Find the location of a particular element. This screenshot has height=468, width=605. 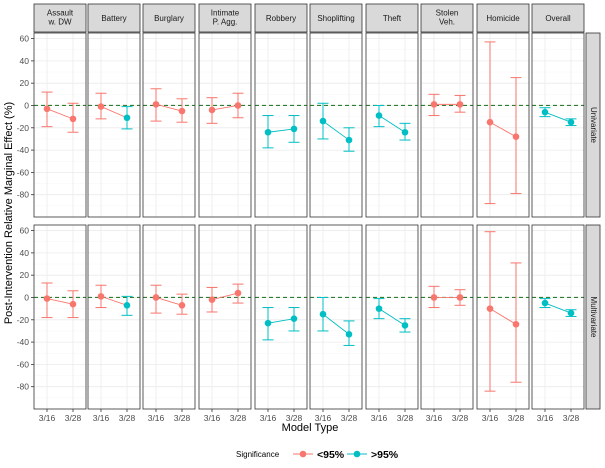

strip-overall is located at coordinates (558, 18).